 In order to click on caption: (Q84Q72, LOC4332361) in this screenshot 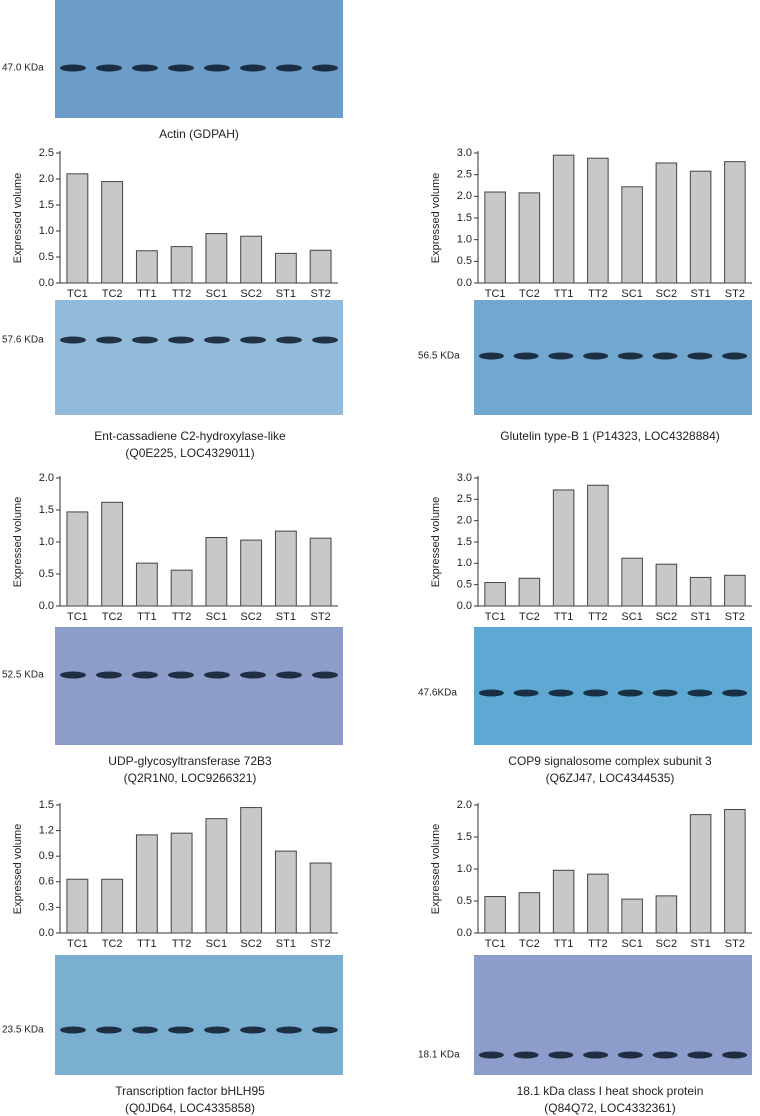, I will do `click(609, 1108)`.